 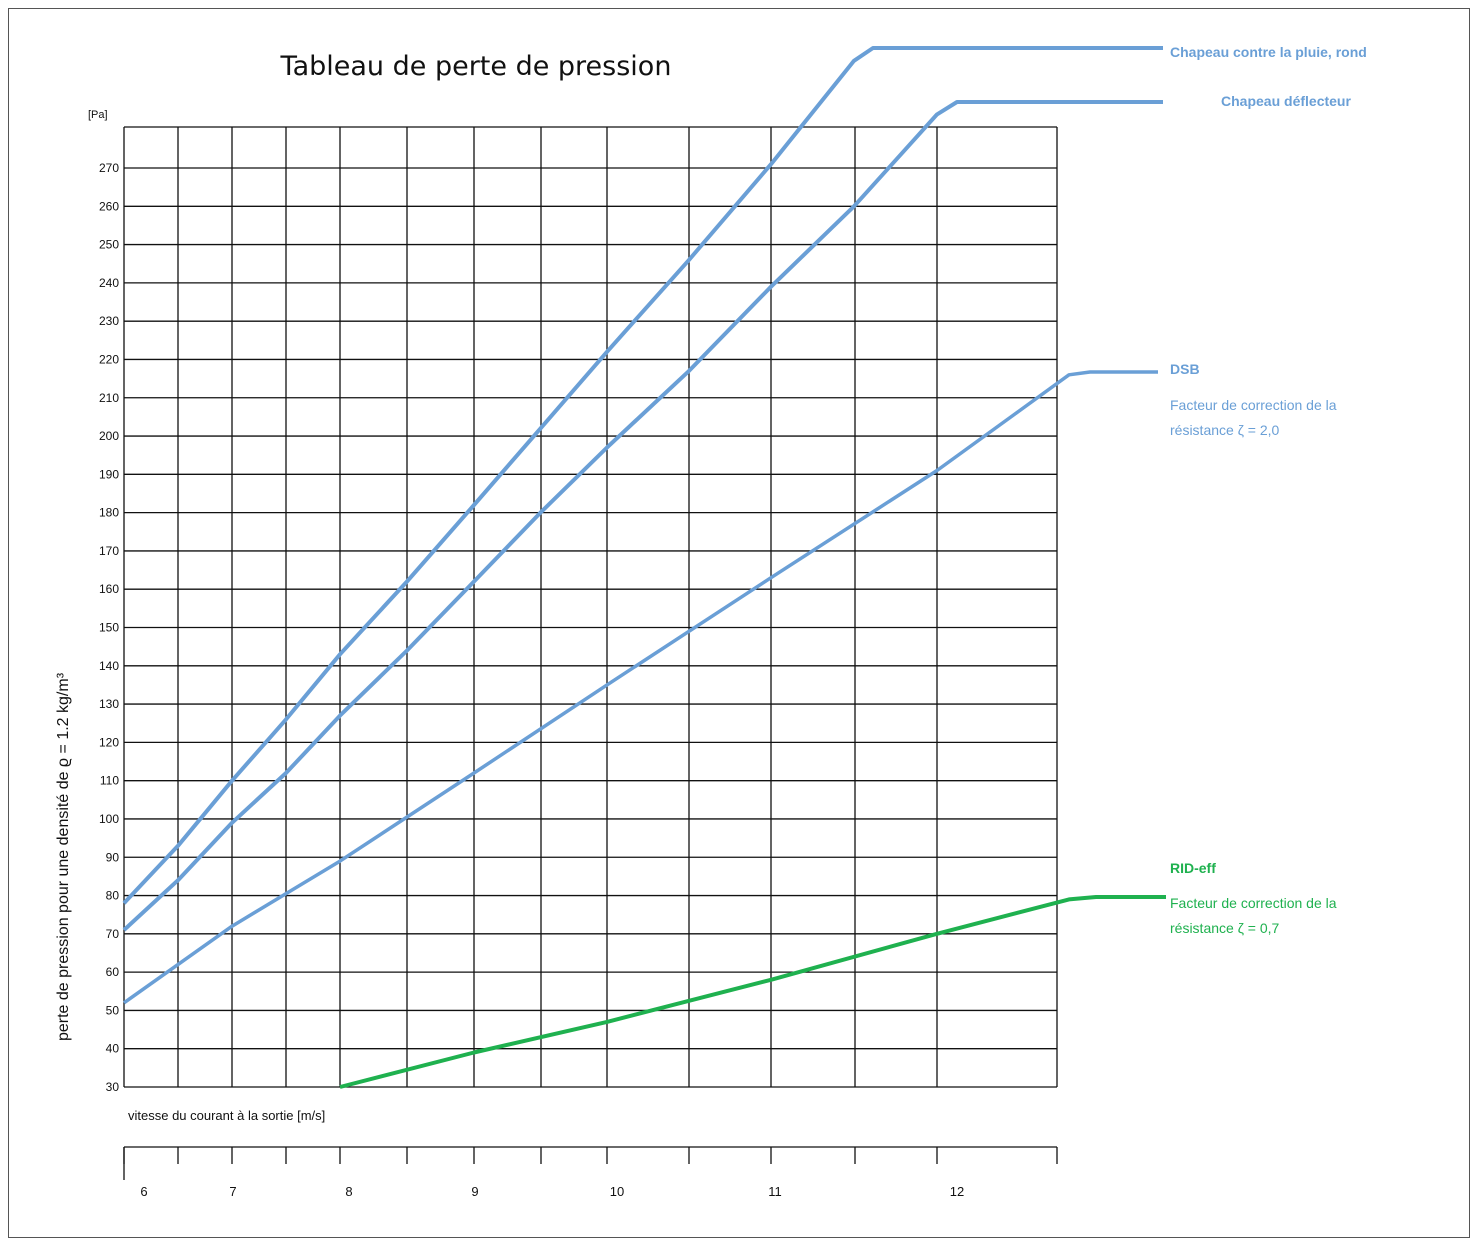 I want to click on y-tick-label: 80, so click(x=113, y=896).